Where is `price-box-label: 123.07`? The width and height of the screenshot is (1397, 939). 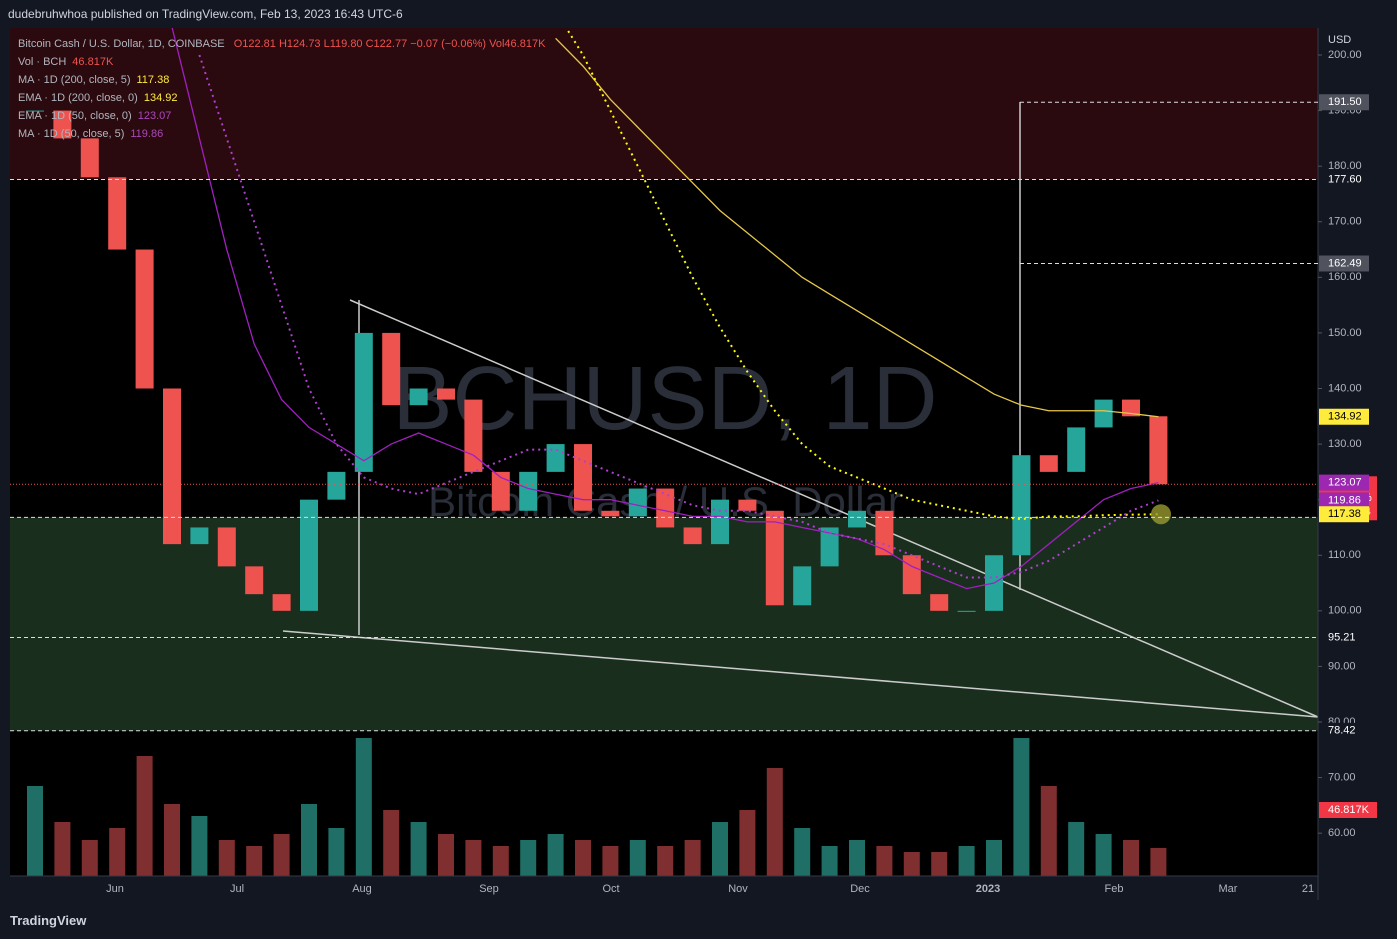 price-box-label: 123.07 is located at coordinates (1345, 483).